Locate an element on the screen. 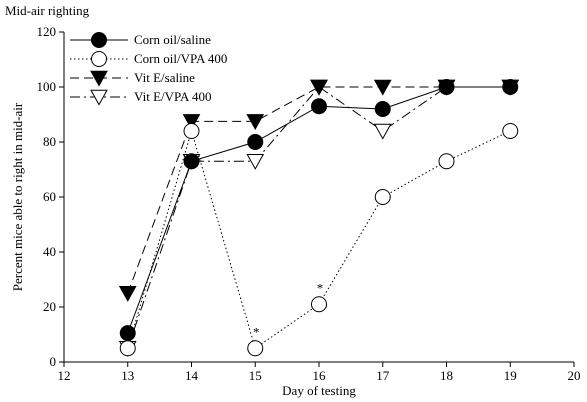  x-tick-label: 16 is located at coordinates (320, 375).